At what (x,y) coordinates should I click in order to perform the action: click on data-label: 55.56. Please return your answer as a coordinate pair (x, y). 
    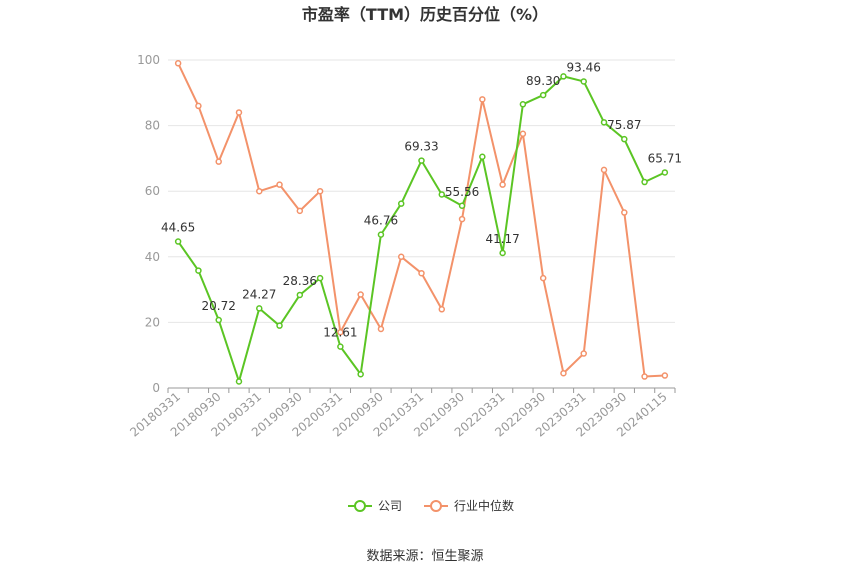
    Looking at the image, I should click on (462, 192).